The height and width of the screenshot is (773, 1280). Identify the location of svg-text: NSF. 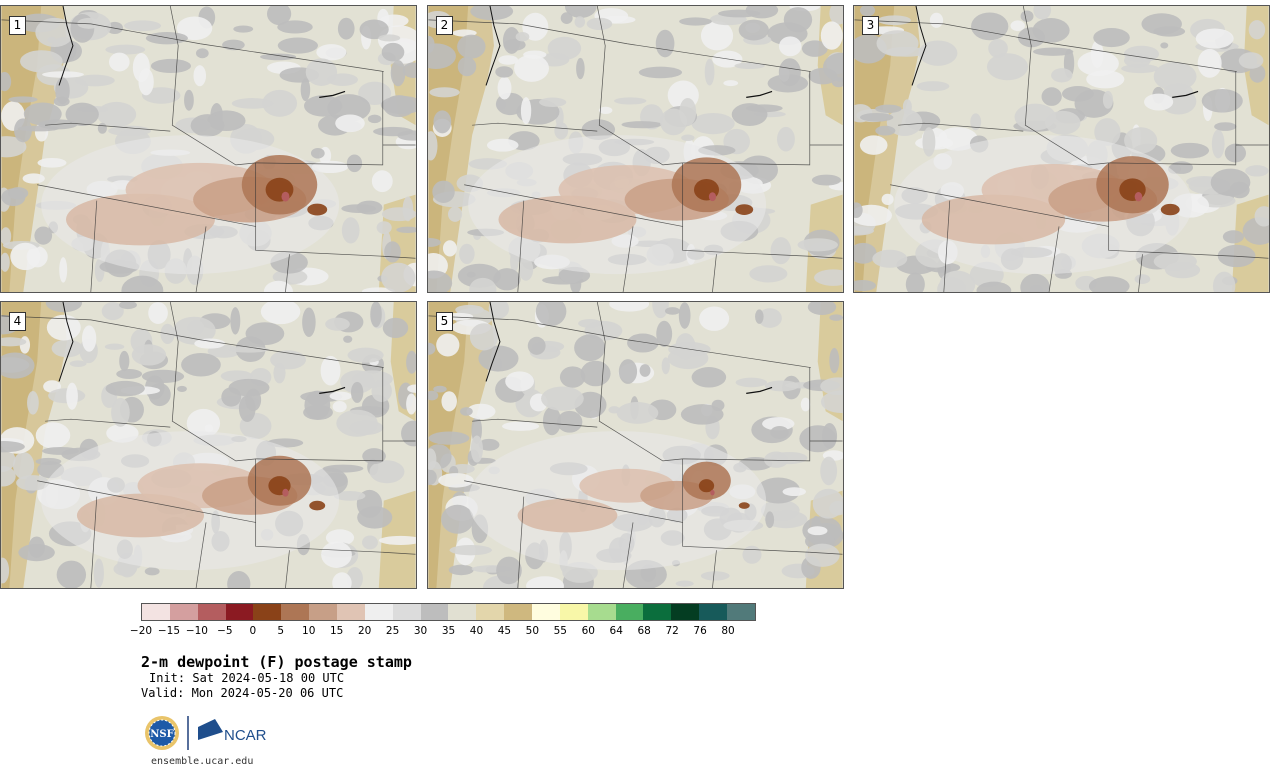
(161, 734).